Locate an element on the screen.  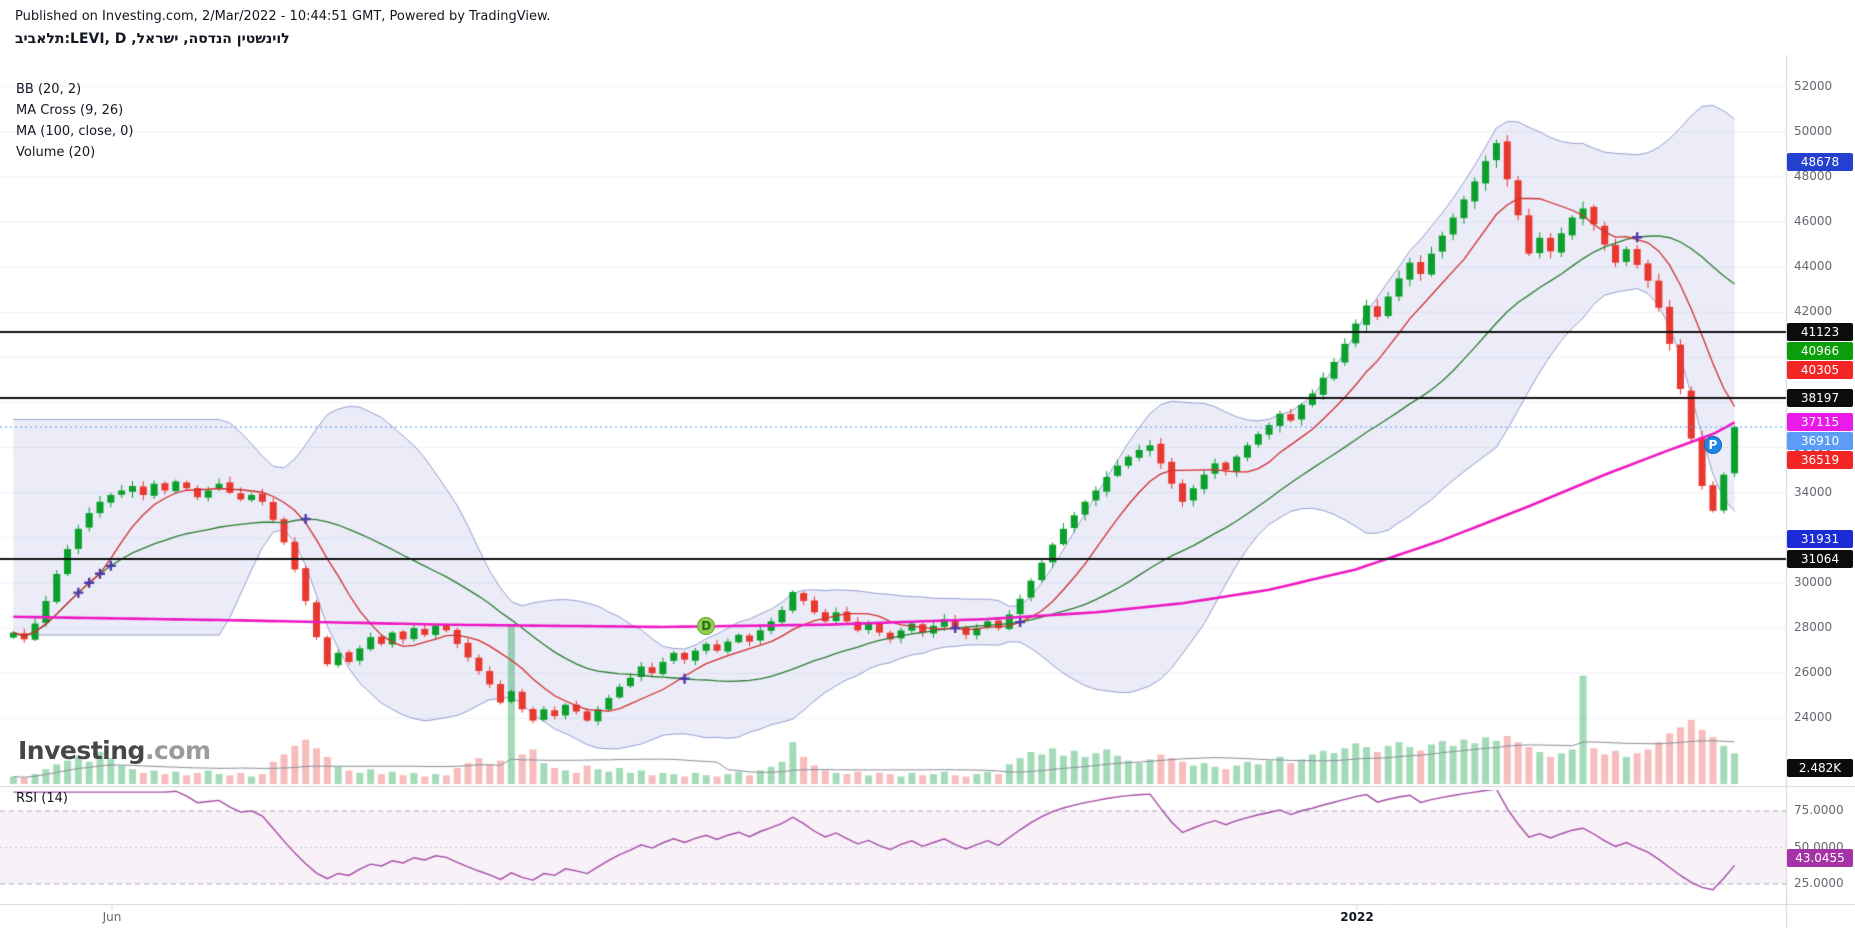
price-badge: 40966 is located at coordinates (1820, 351).